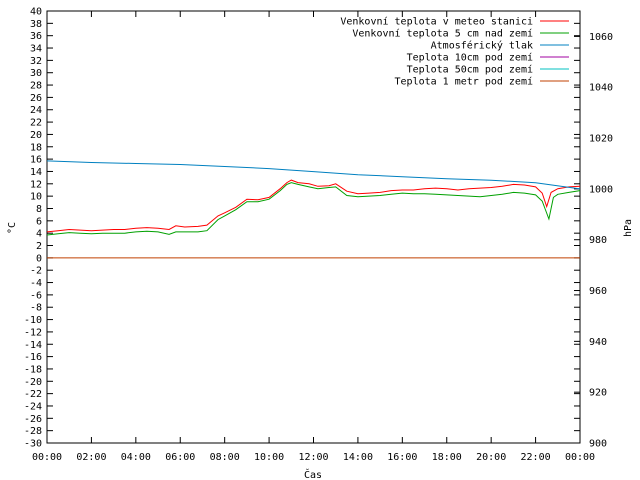 The width and height of the screenshot is (640, 480). What do you see at coordinates (36, 160) in the screenshot?
I see `y-tick-label: 16` at bounding box center [36, 160].